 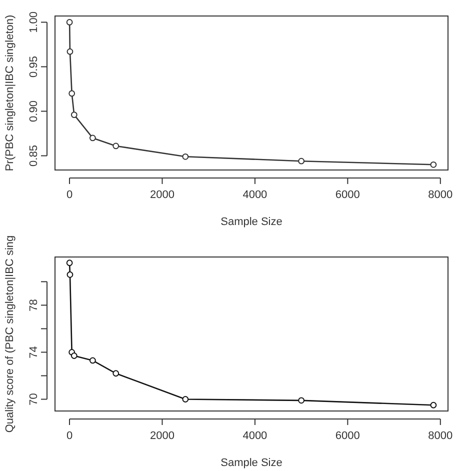 I want to click on y-tick-label: 74, so click(x=34, y=352).